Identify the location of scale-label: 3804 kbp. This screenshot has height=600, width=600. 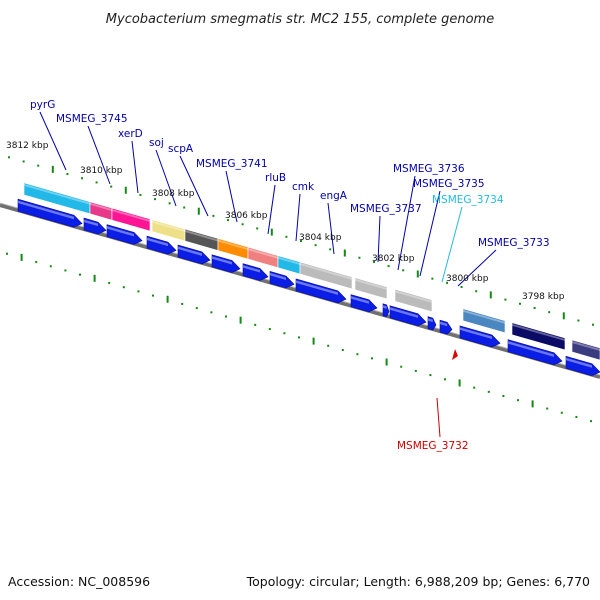
(320, 238).